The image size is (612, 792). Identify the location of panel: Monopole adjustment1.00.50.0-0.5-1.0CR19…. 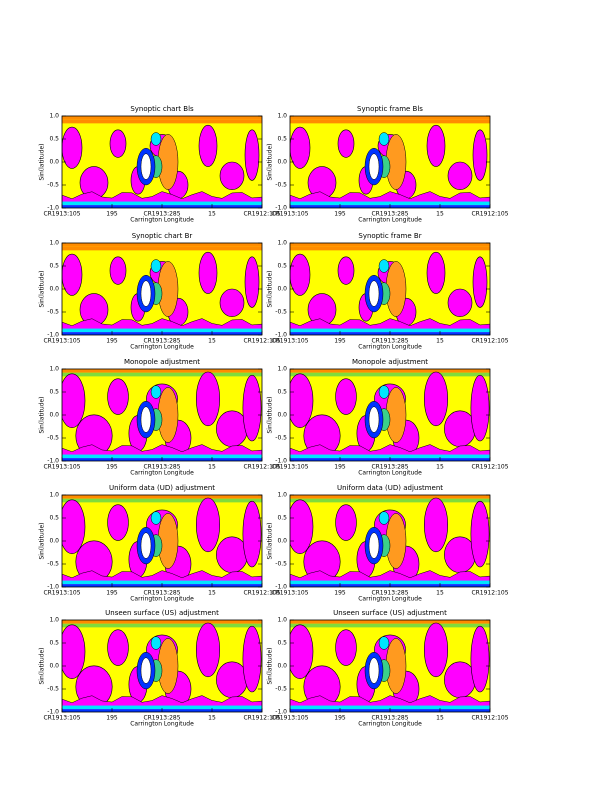
(160, 417).